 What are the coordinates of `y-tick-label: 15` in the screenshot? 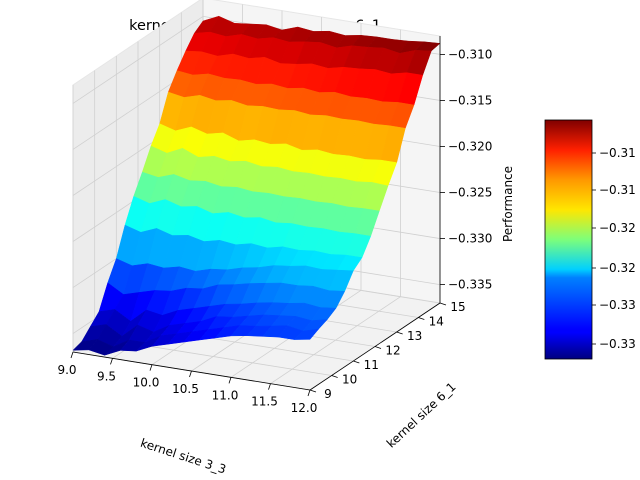 It's located at (457, 307).